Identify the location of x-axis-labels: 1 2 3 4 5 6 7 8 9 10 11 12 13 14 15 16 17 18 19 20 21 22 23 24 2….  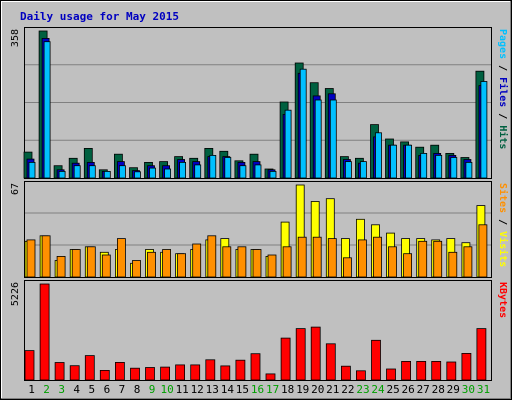
(259, 389).